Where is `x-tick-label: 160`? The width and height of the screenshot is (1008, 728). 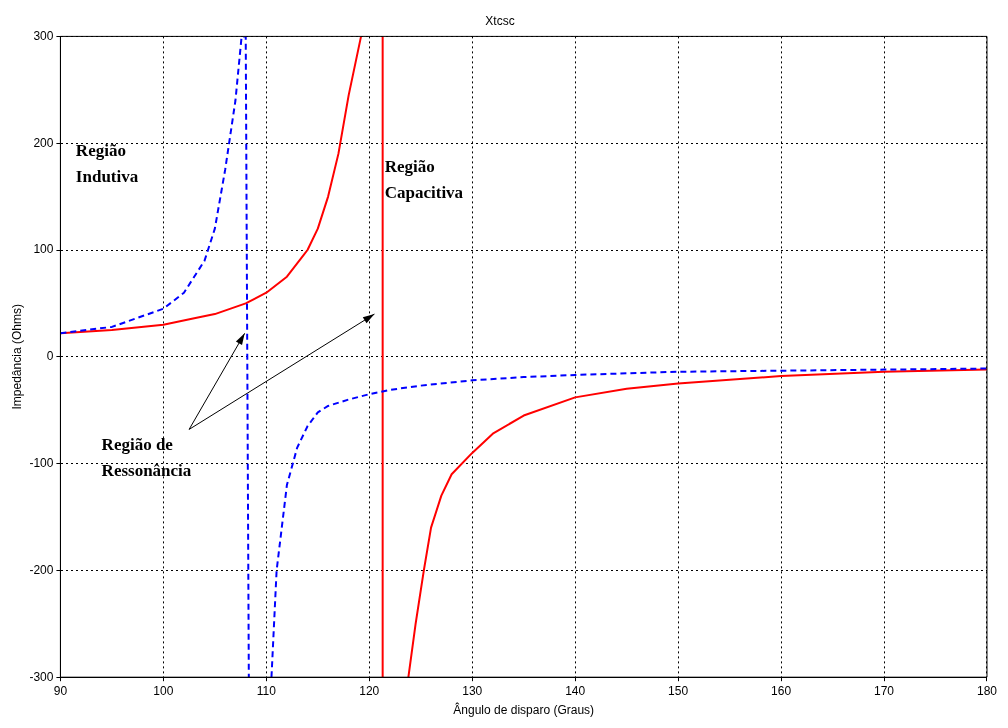 x-tick-label: 160 is located at coordinates (781, 690).